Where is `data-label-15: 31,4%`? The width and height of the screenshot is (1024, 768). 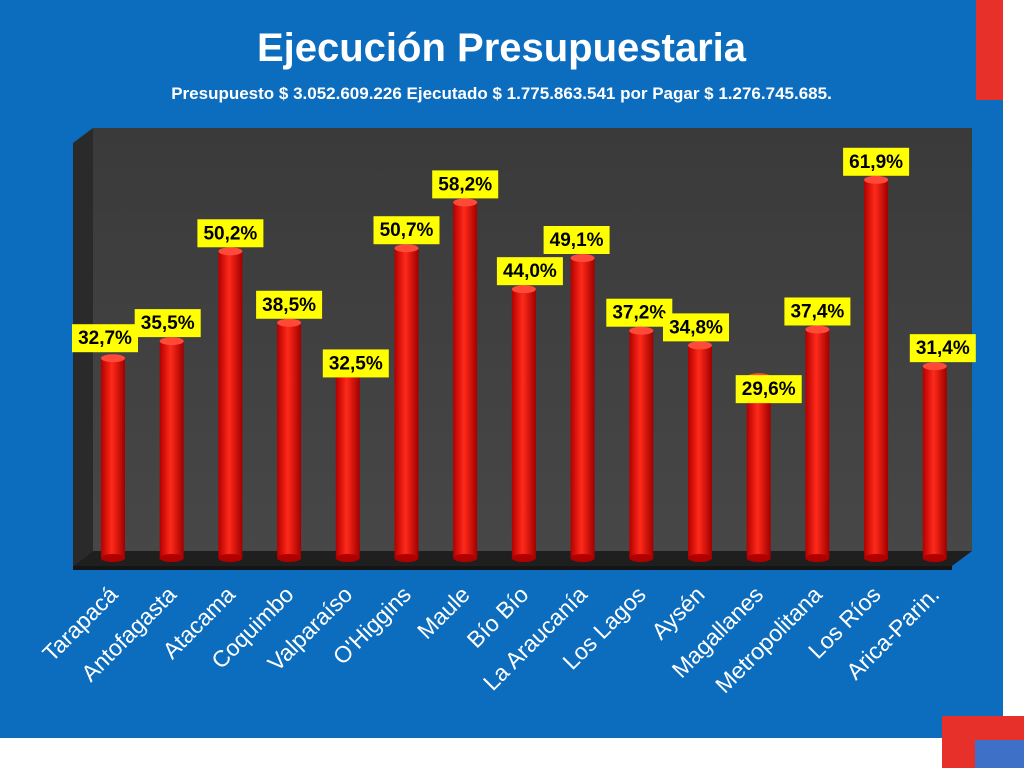 data-label-15: 31,4% is located at coordinates (942, 348).